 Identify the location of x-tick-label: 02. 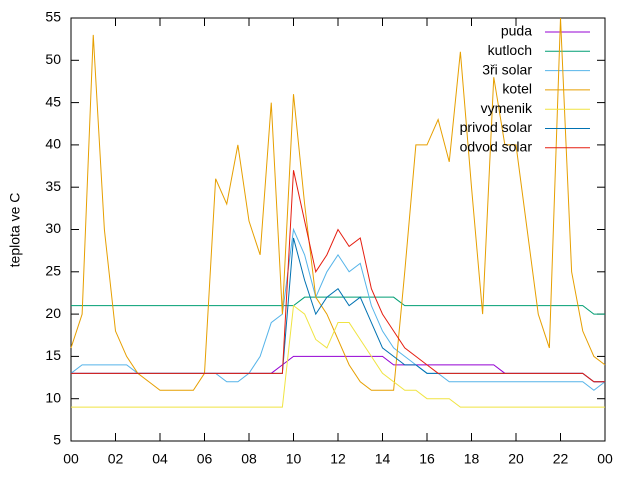
(116, 459).